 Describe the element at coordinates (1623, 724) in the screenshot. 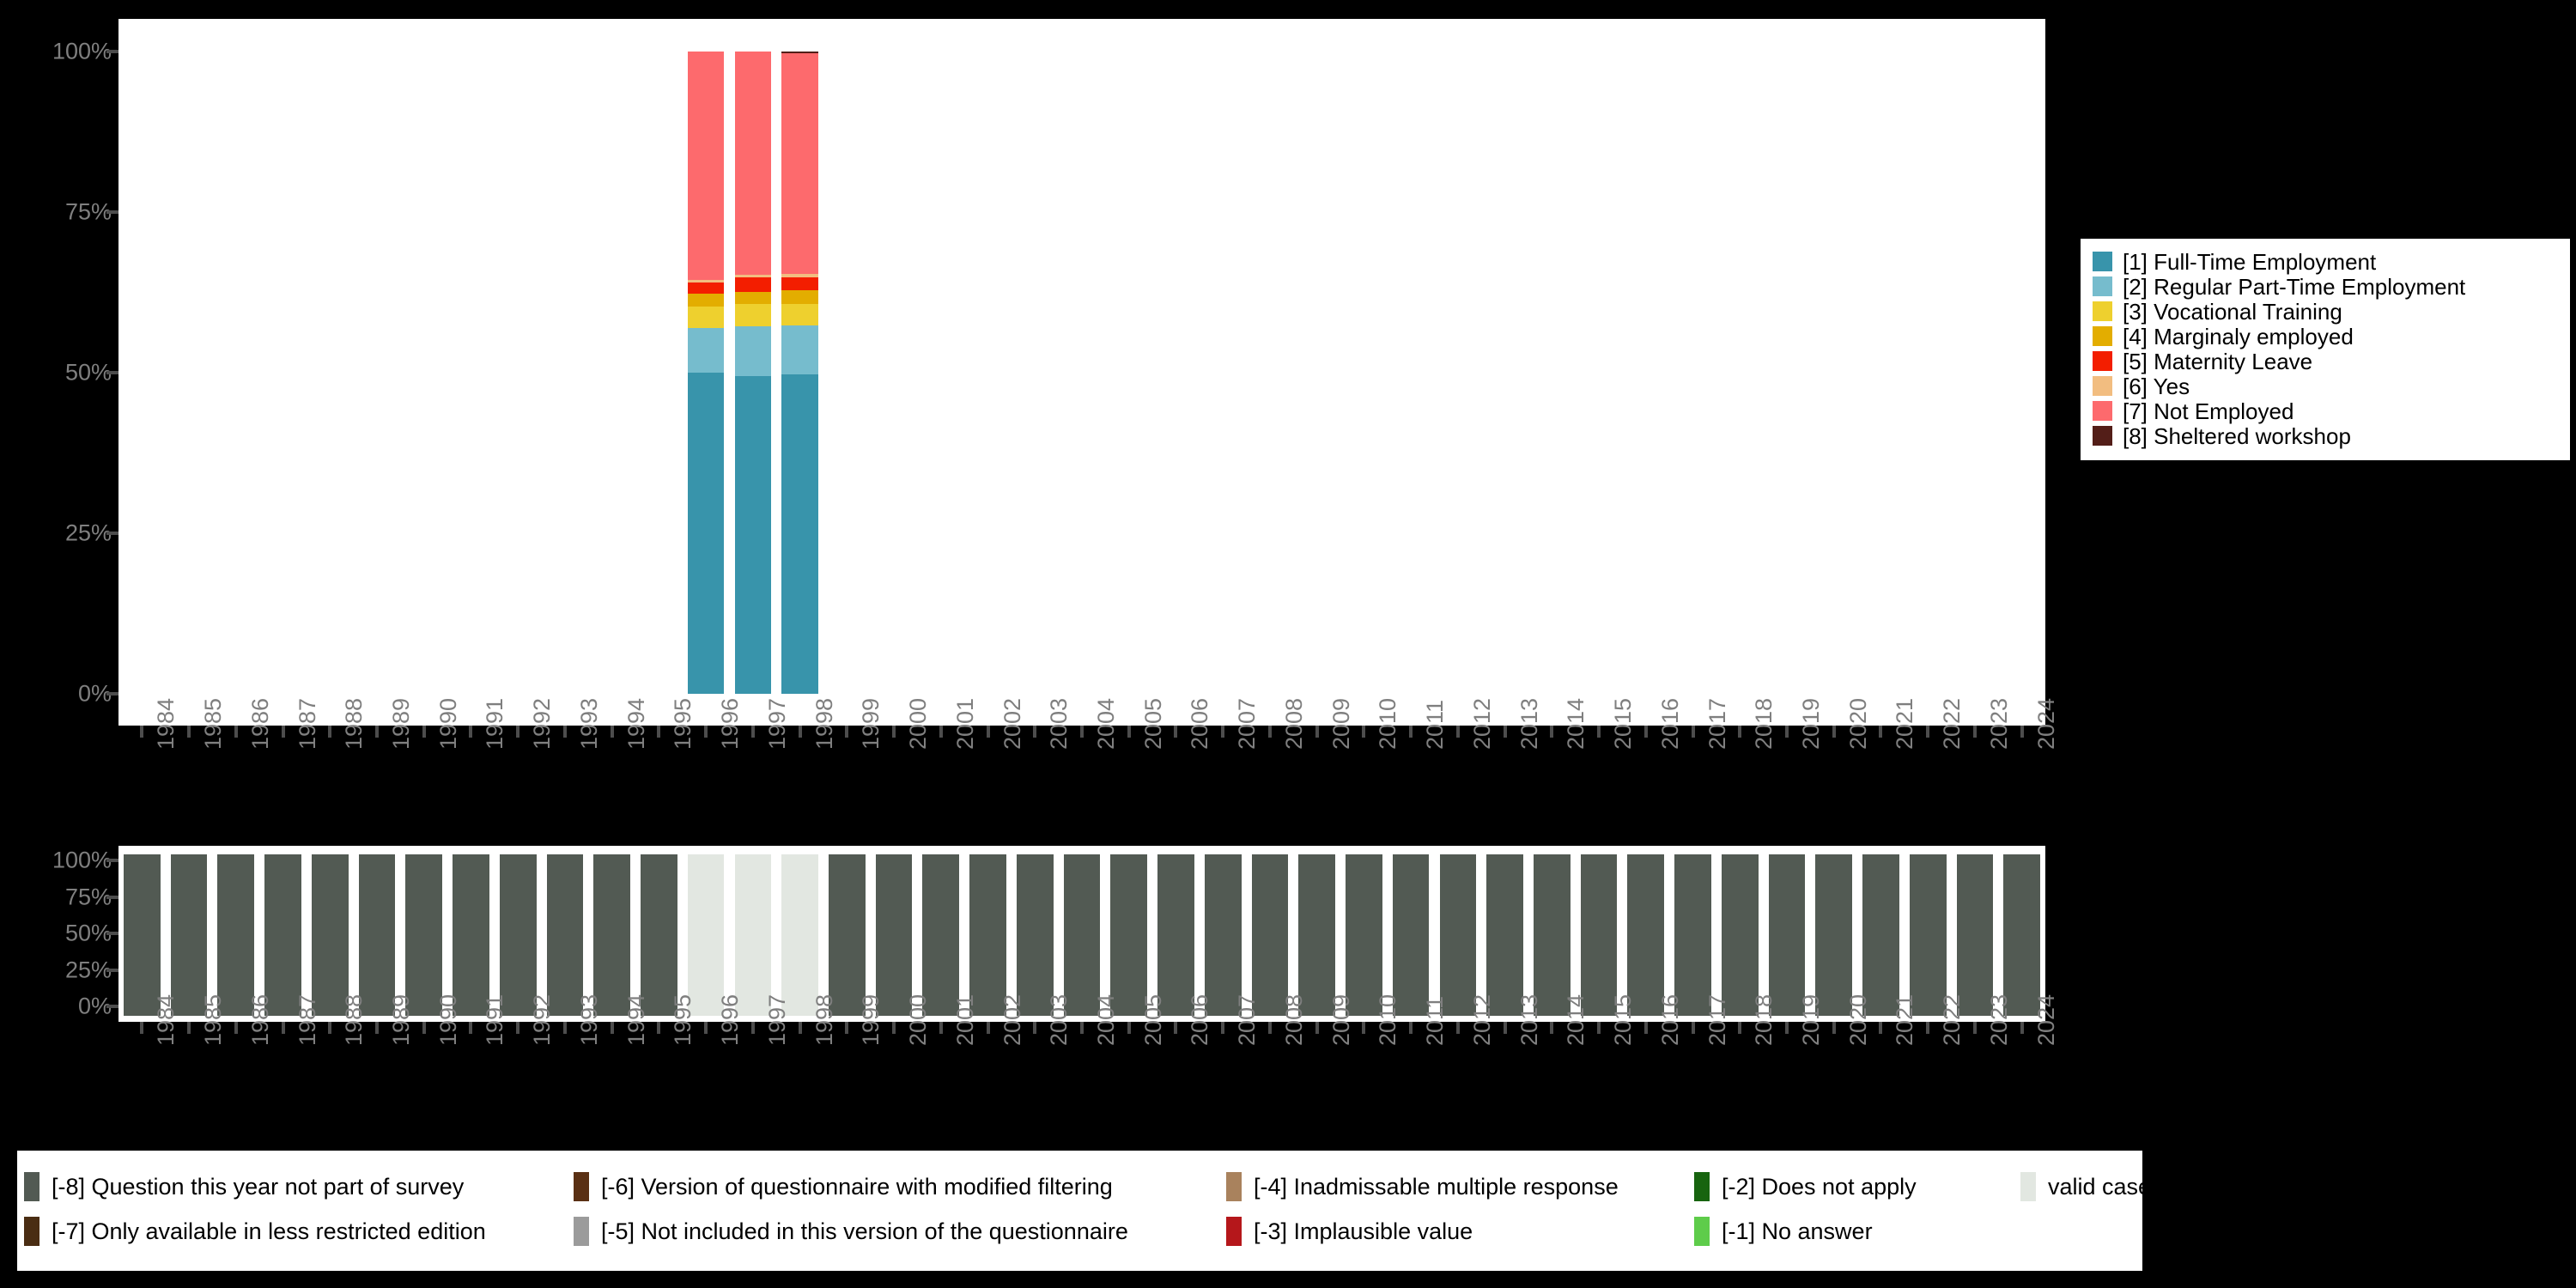

I see `main-x-tick-label: 2015` at that location.